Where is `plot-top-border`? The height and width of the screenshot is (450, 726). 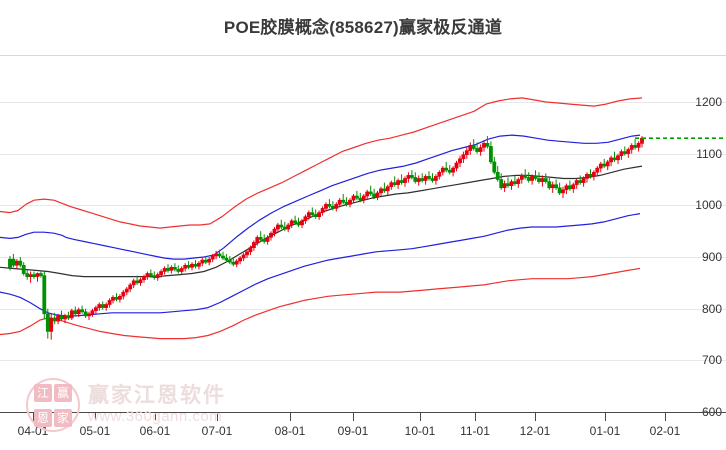
plot-top-border is located at coordinates (363, 55).